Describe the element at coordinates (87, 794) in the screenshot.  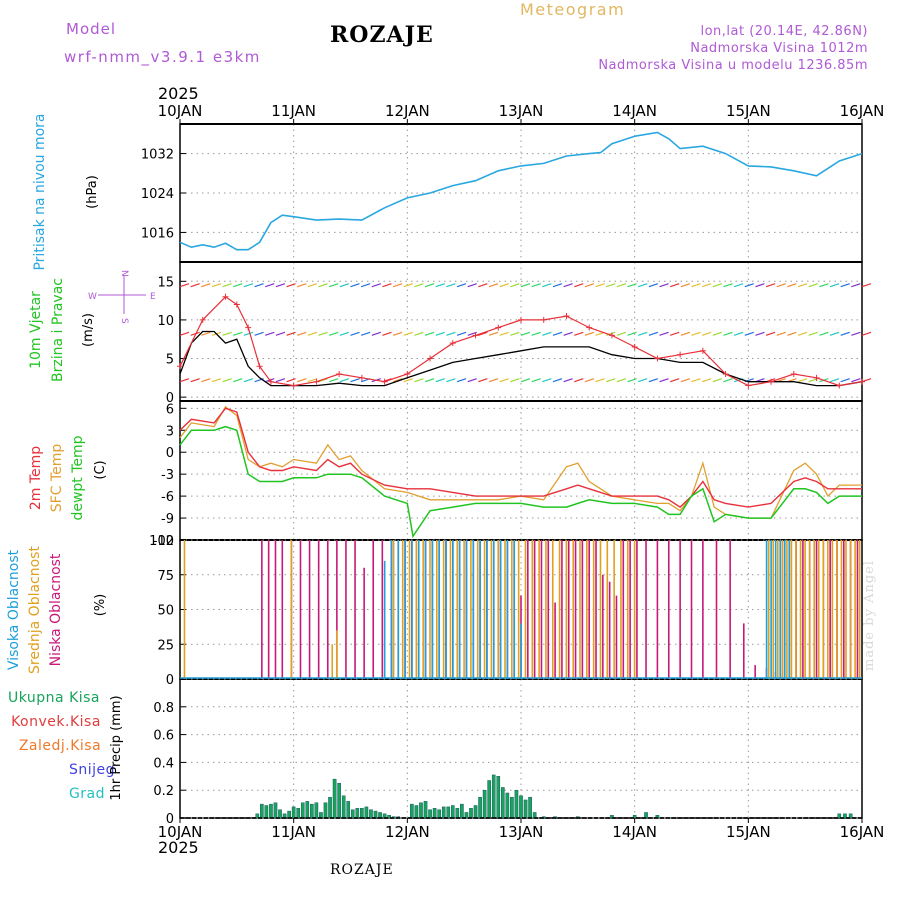
I see `precip-legend-label: Grad` at that location.